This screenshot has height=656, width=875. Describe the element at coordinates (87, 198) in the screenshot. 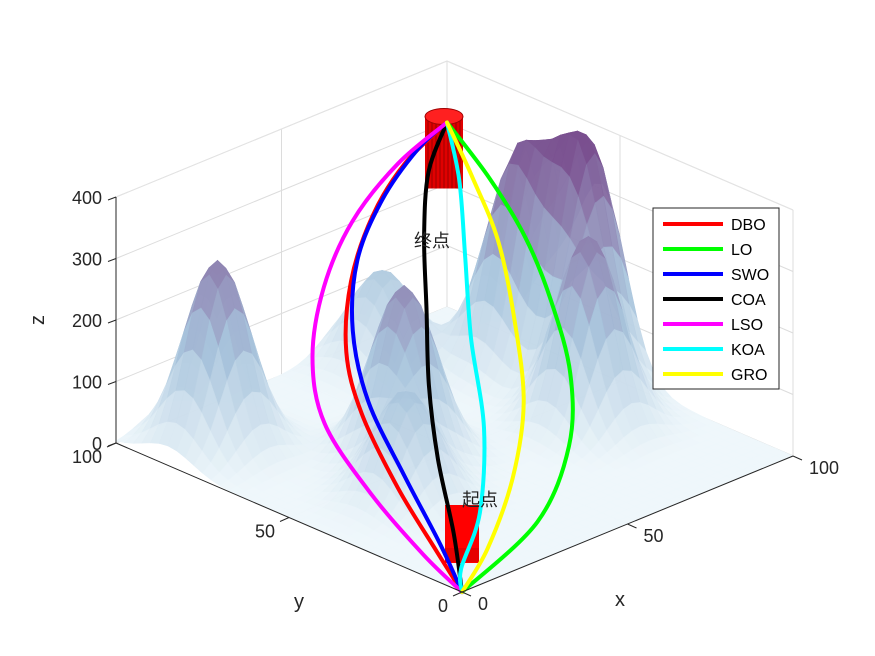

I see `z-tick-label: 400` at that location.